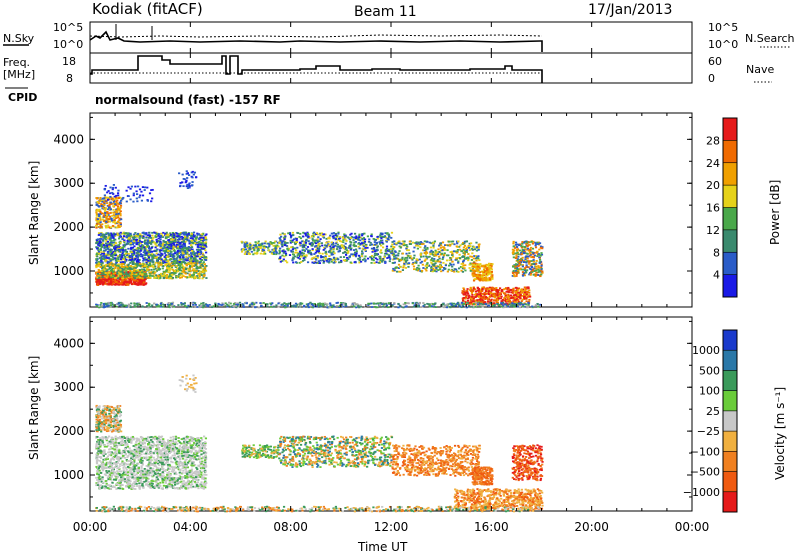  I want to click on colorbar-tick-label: −500, so click(705, 472).